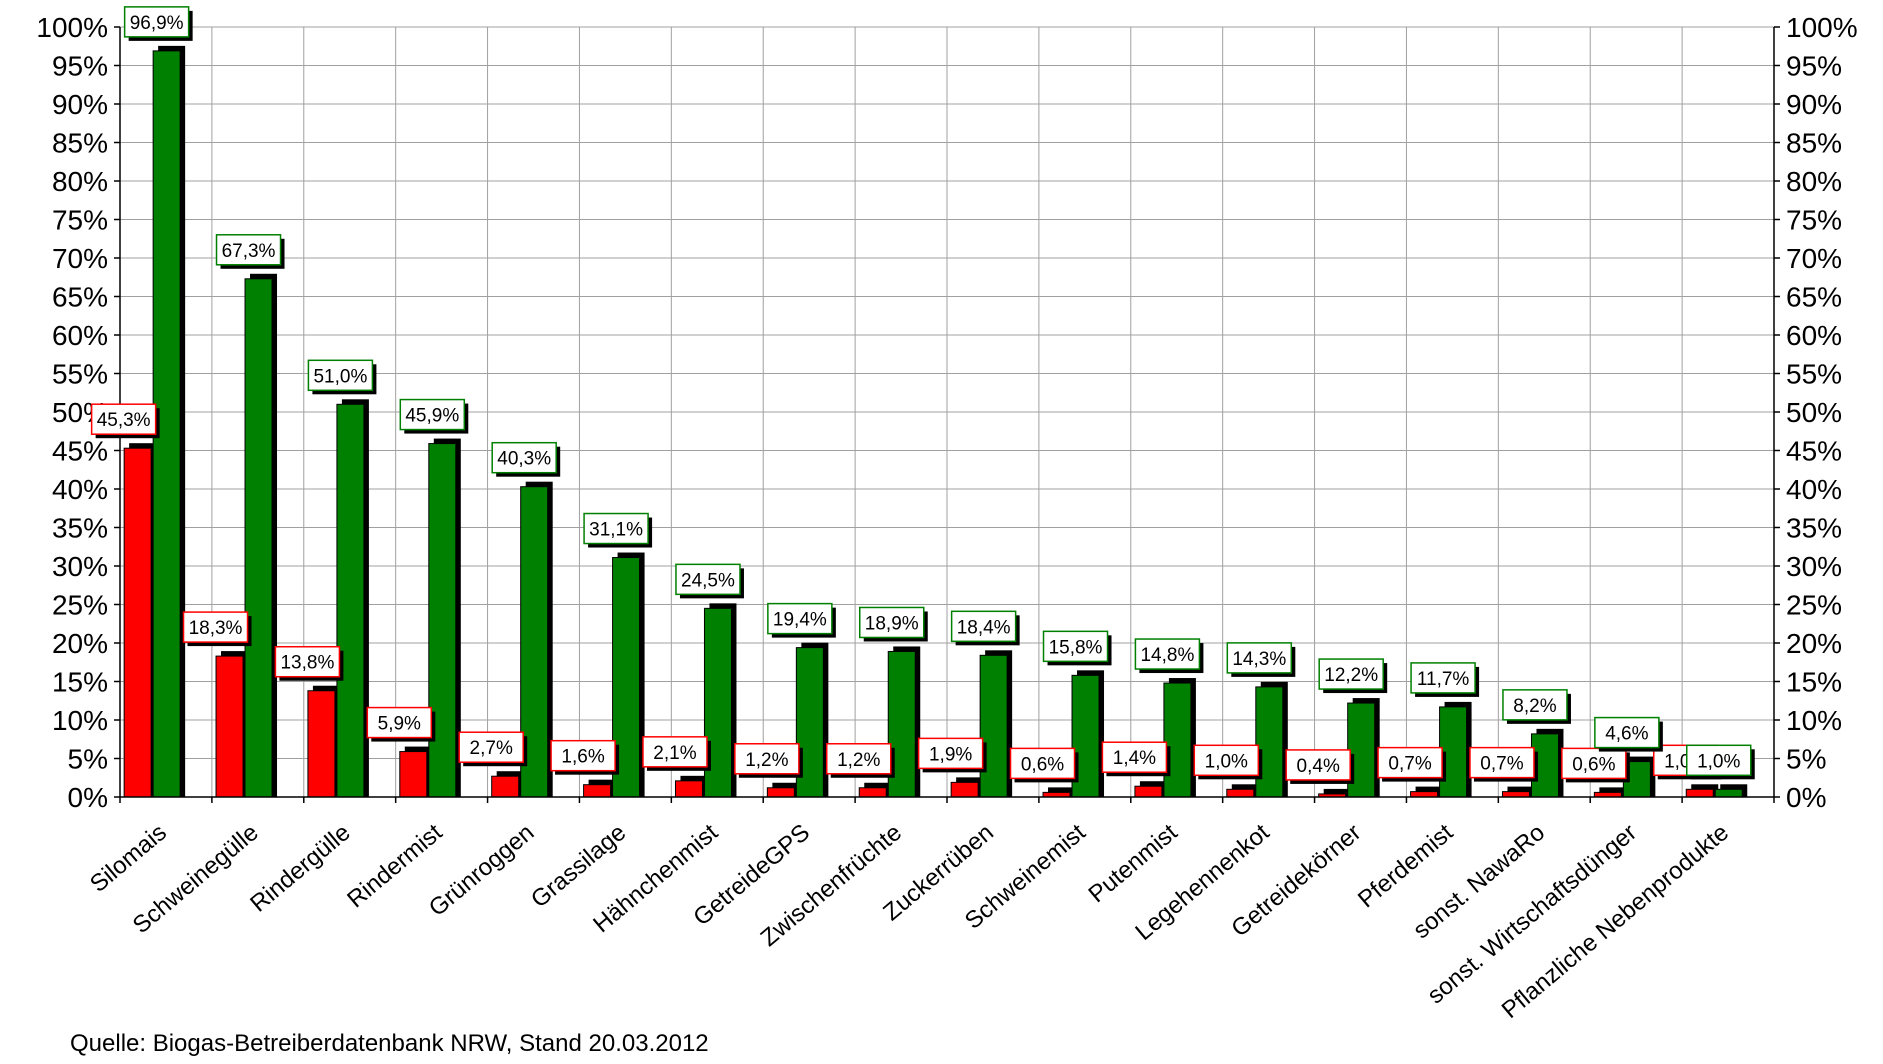 This screenshot has height=1064, width=1883. I want to click on y-tick-label: 95%, so click(80, 66).